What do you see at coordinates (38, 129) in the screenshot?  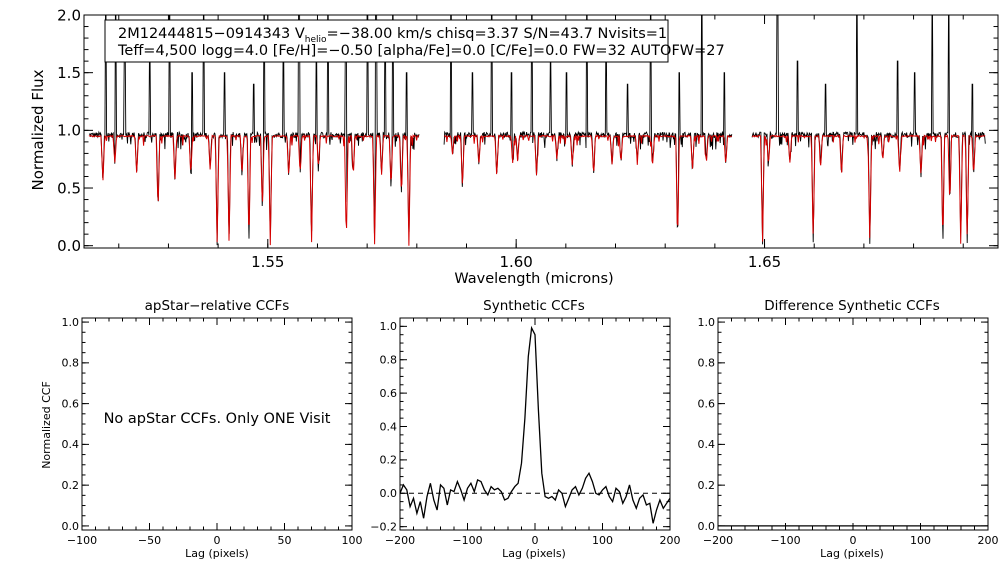 I see `spectrum-y-axis-label: Normalized Flux` at bounding box center [38, 129].